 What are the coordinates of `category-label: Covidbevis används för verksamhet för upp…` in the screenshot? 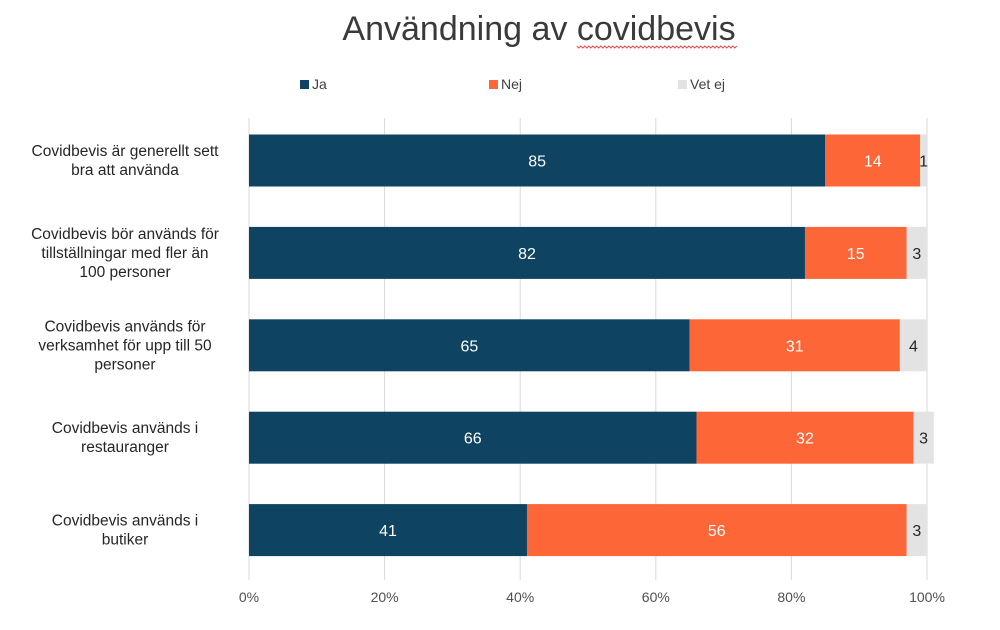 It's located at (125, 345).